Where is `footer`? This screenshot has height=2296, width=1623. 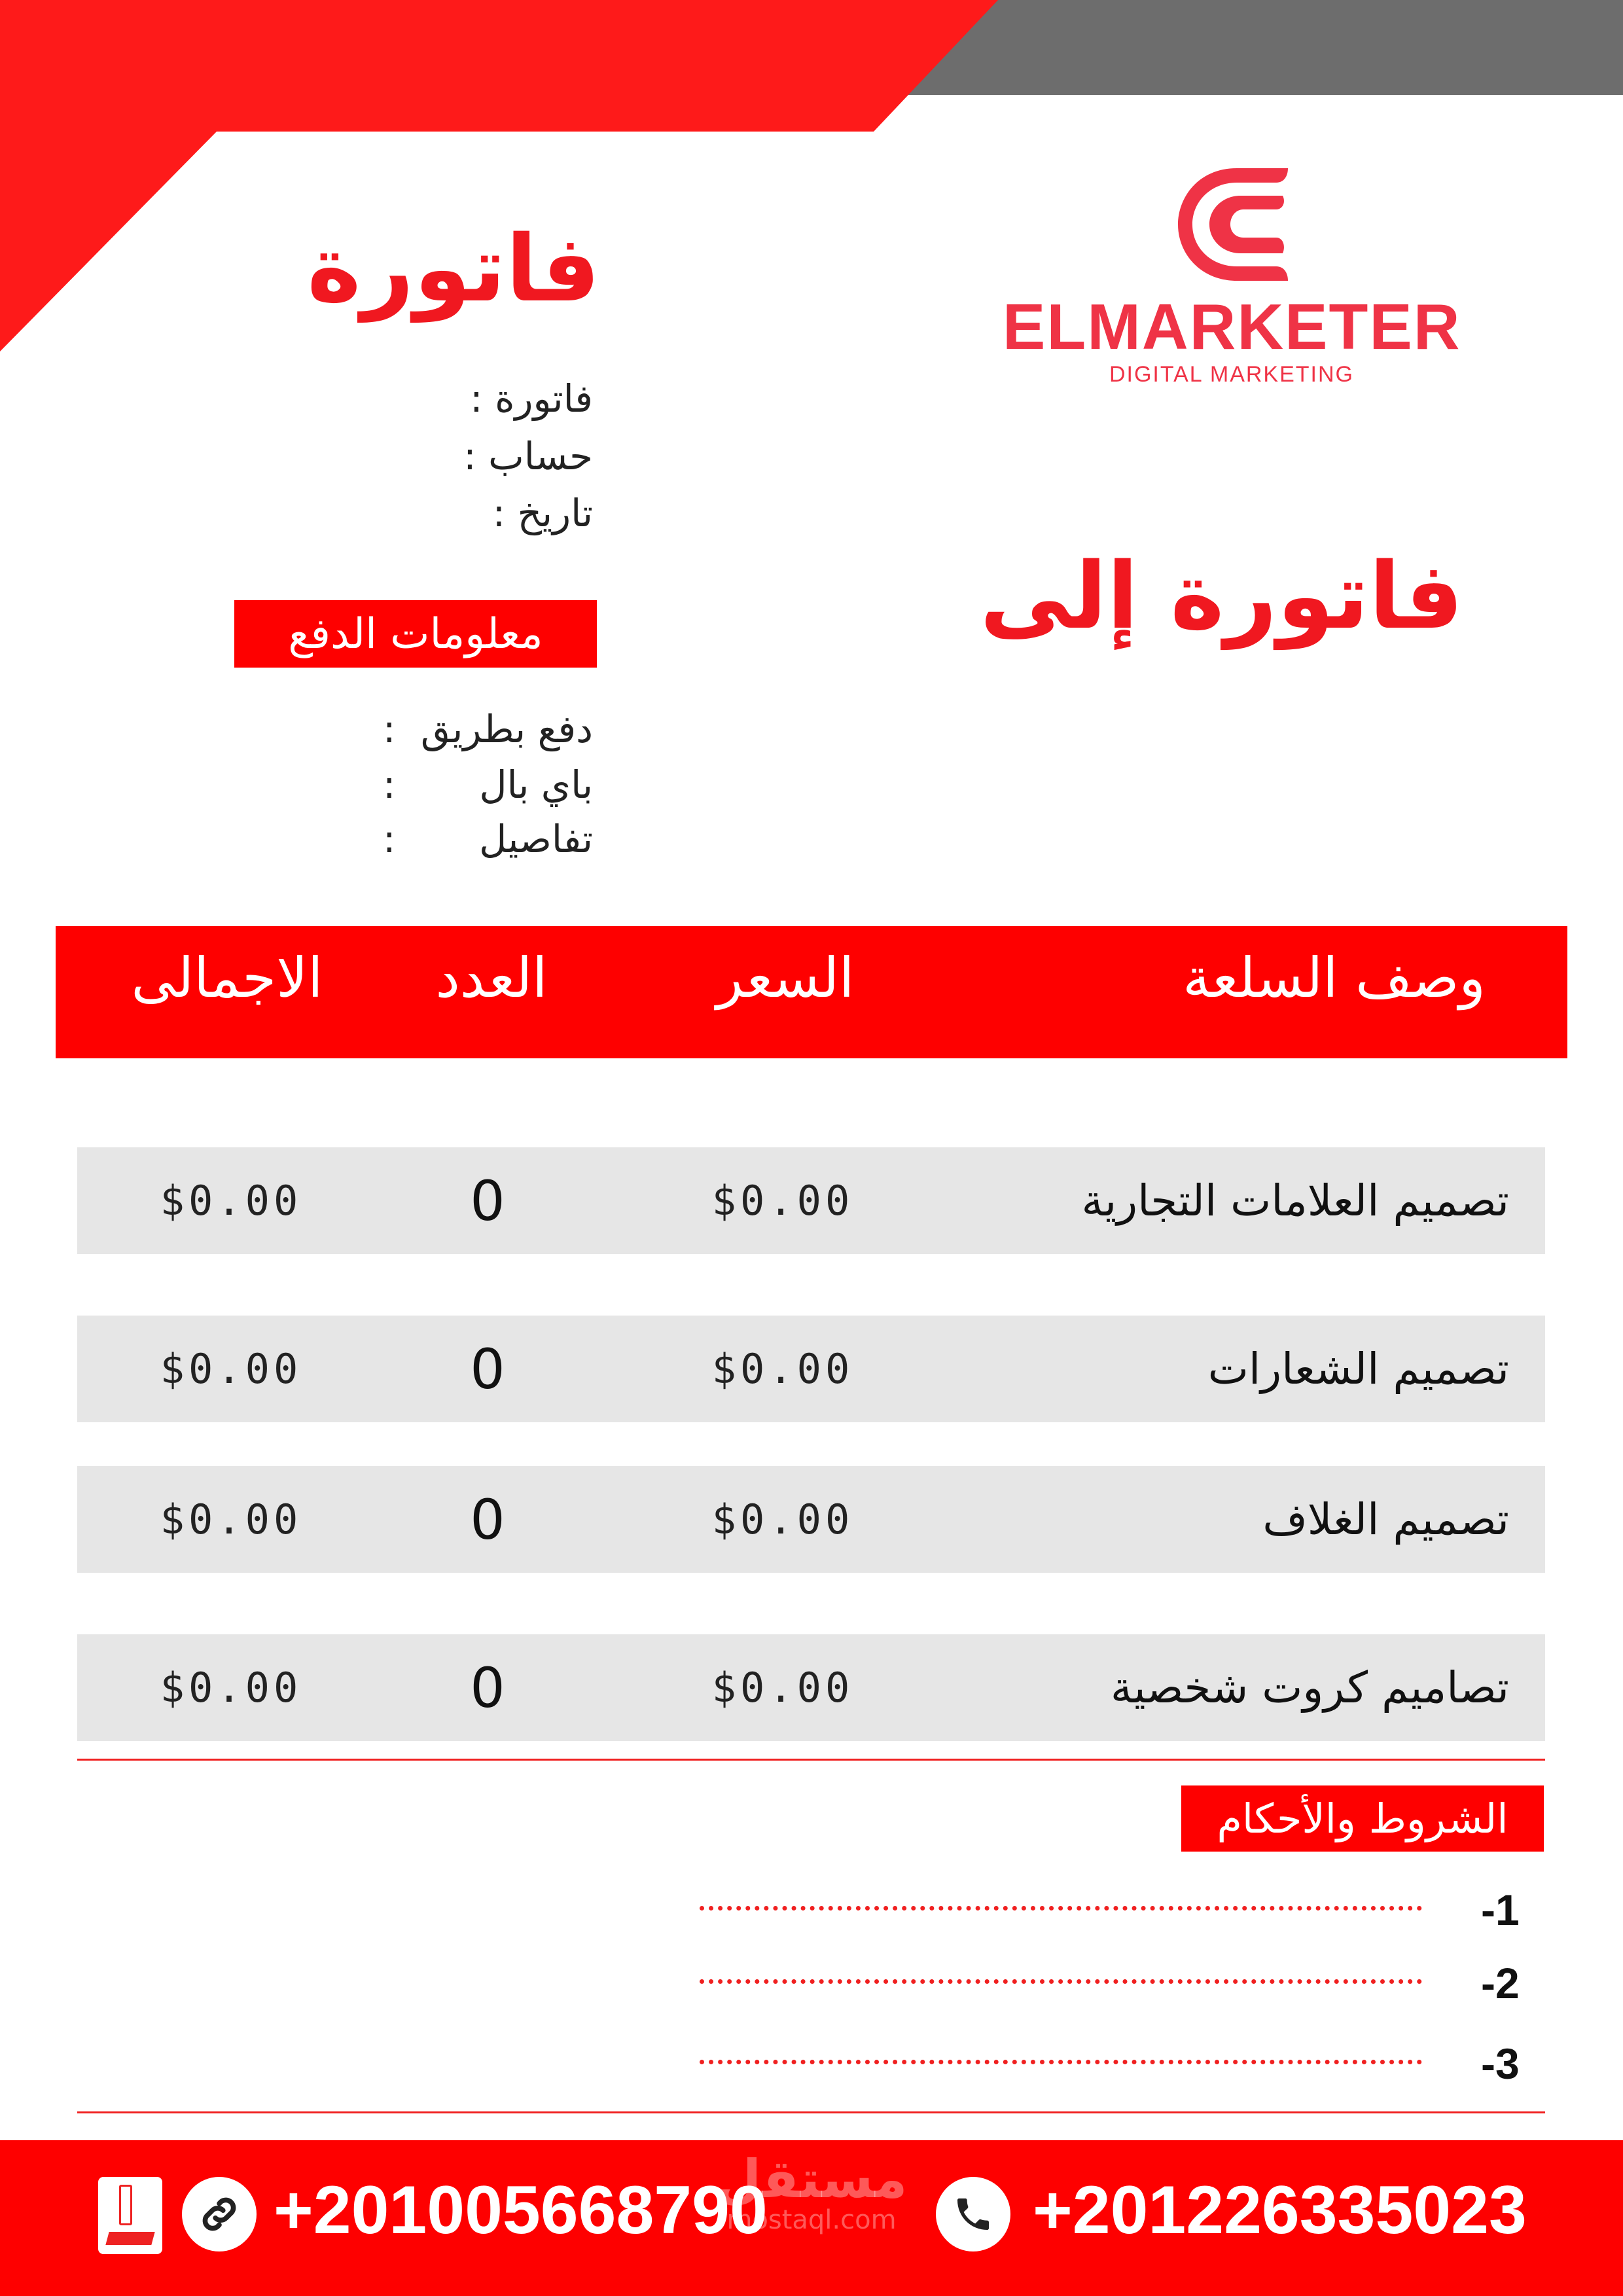
footer is located at coordinates (811, 2218).